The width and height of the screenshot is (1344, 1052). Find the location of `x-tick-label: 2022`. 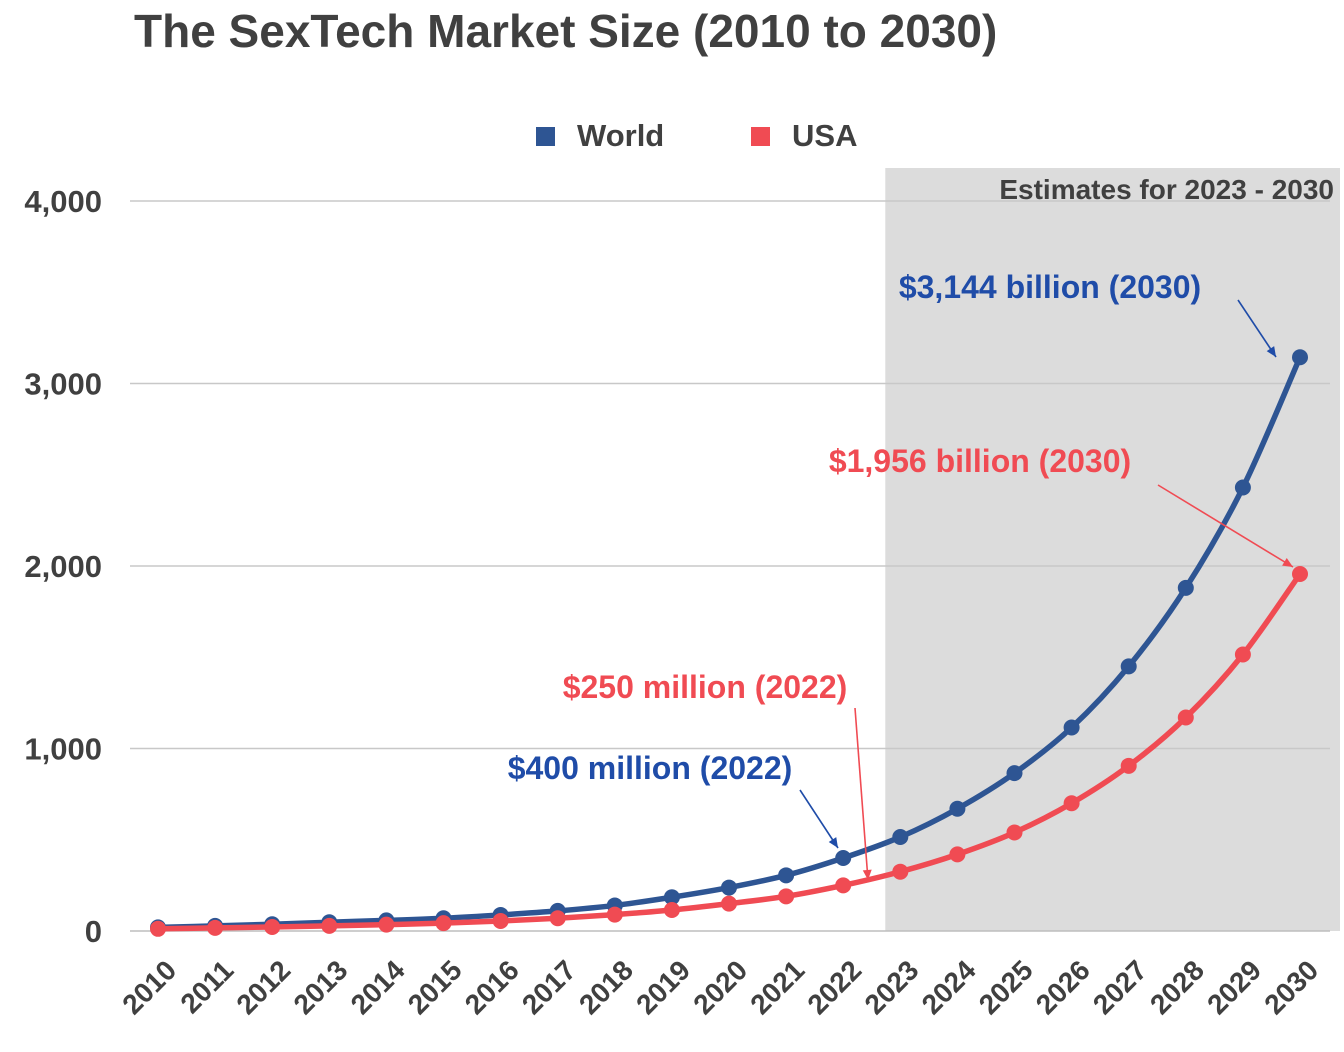

x-tick-label: 2022 is located at coordinates (834, 987).